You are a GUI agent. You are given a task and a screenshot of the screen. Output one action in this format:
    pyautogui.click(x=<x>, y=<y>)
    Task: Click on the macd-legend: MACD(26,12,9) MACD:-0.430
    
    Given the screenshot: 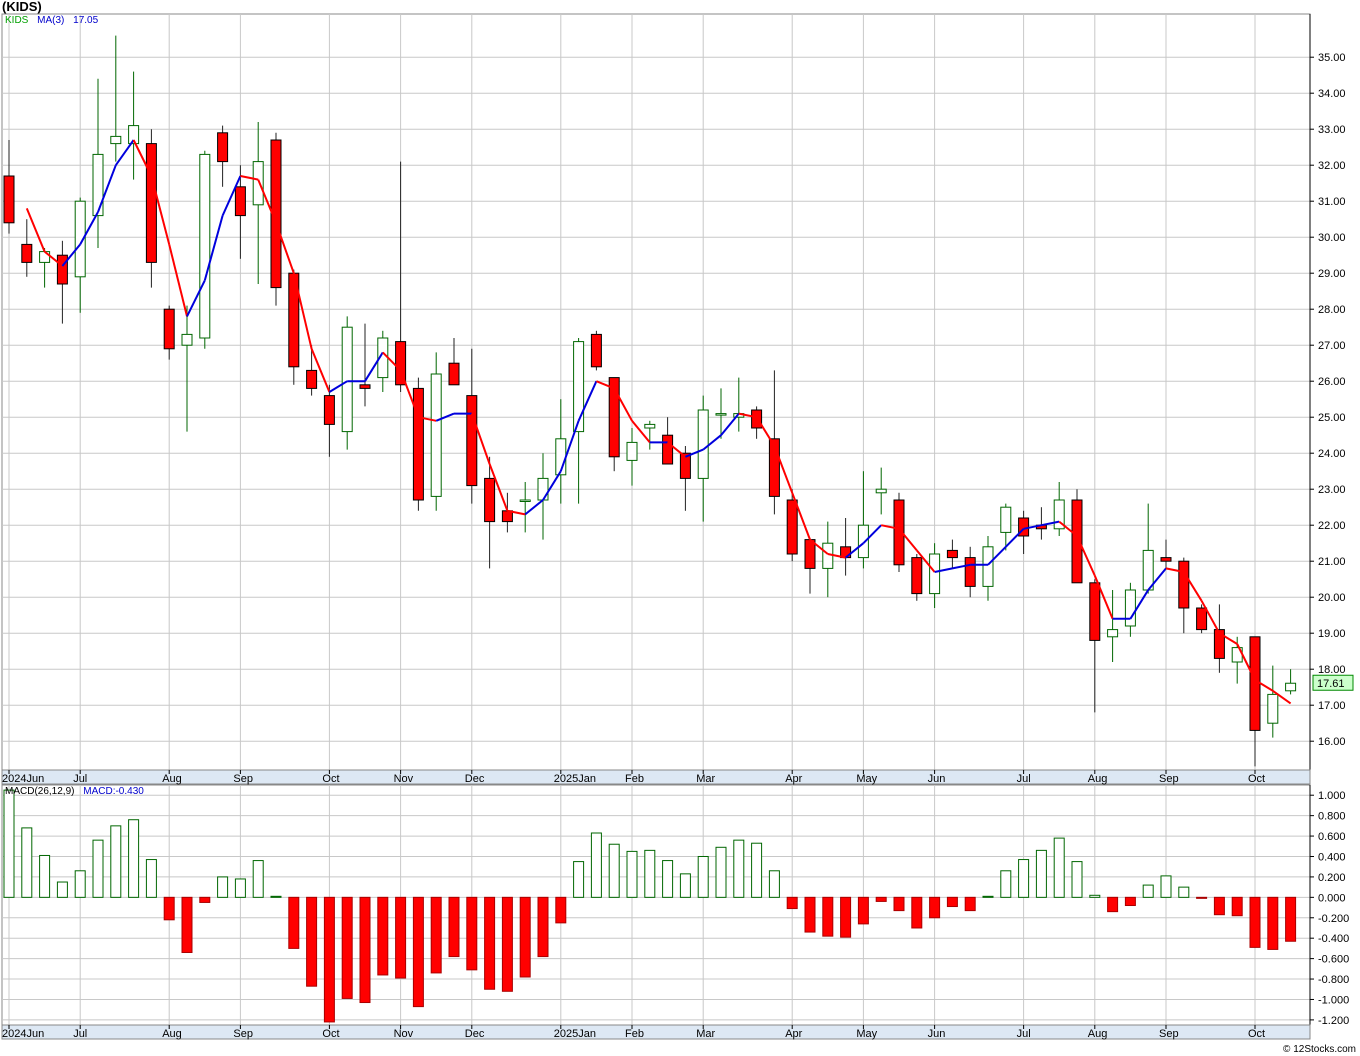 What is the action you would take?
    pyautogui.click(x=74, y=791)
    